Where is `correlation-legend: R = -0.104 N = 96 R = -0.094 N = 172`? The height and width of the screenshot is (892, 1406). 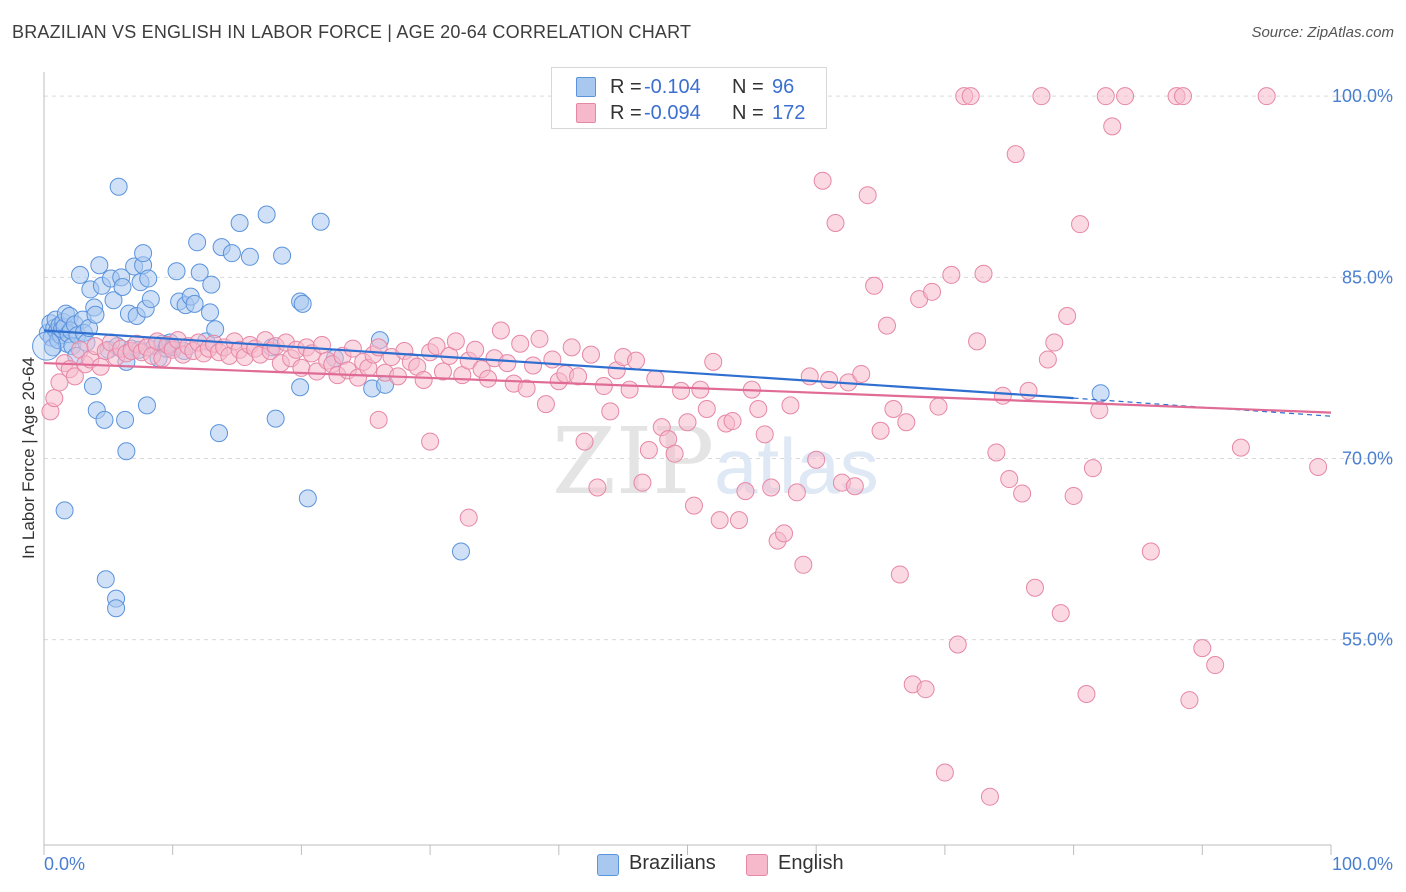
correlation-legend: R = -0.104 N = 96 R = -0.094 N = 172 is located at coordinates (689, 98).